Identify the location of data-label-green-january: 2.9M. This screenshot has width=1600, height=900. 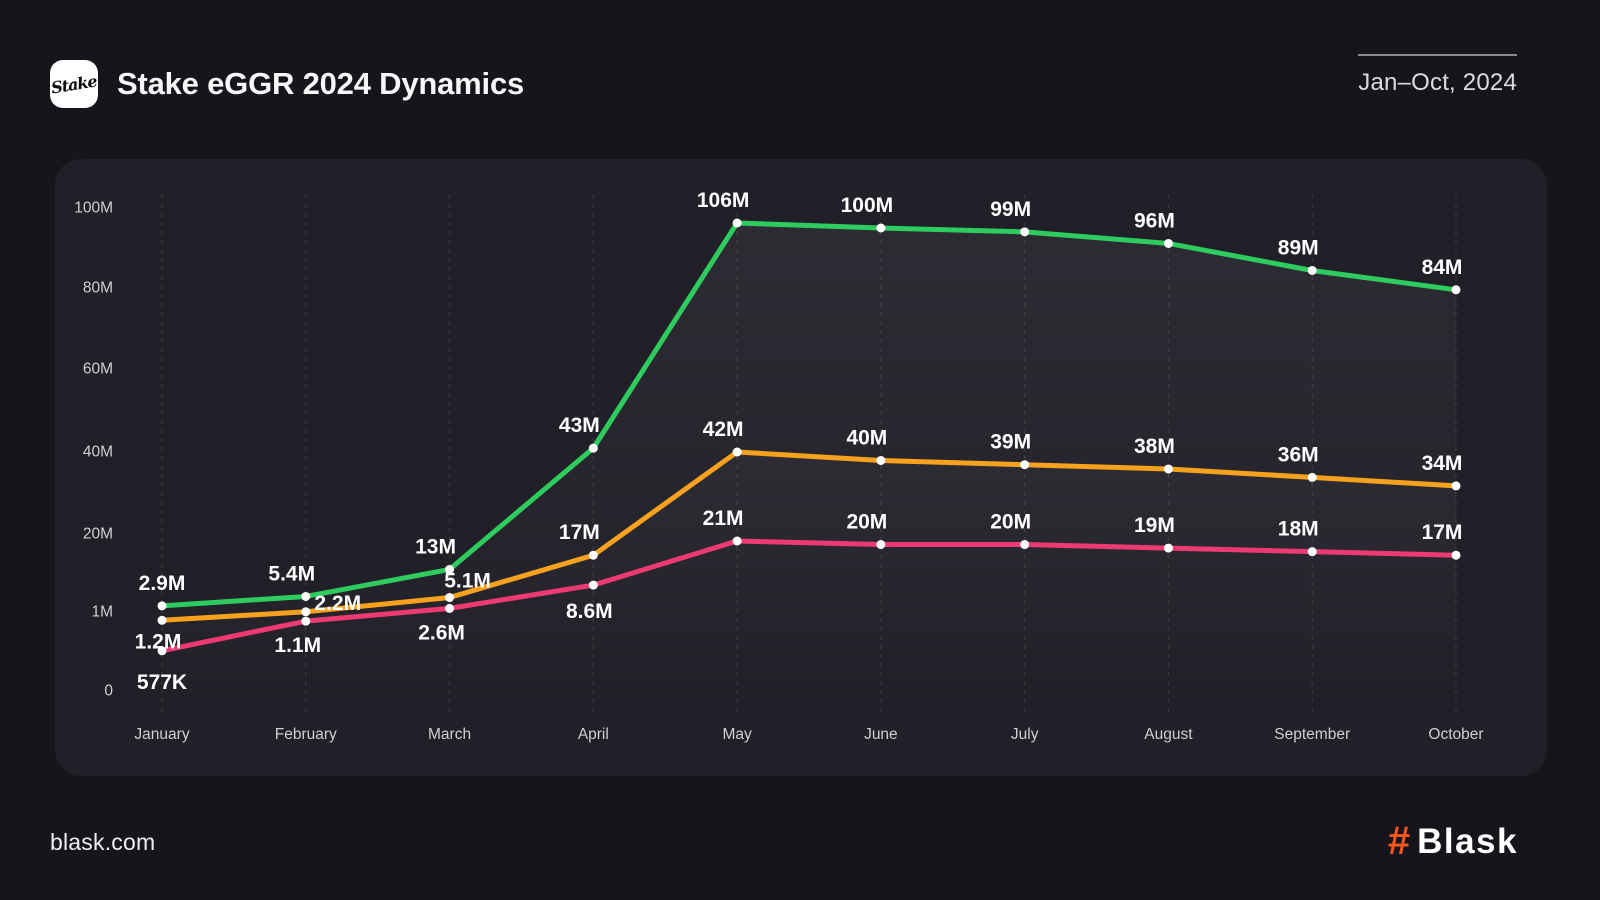
(162, 583).